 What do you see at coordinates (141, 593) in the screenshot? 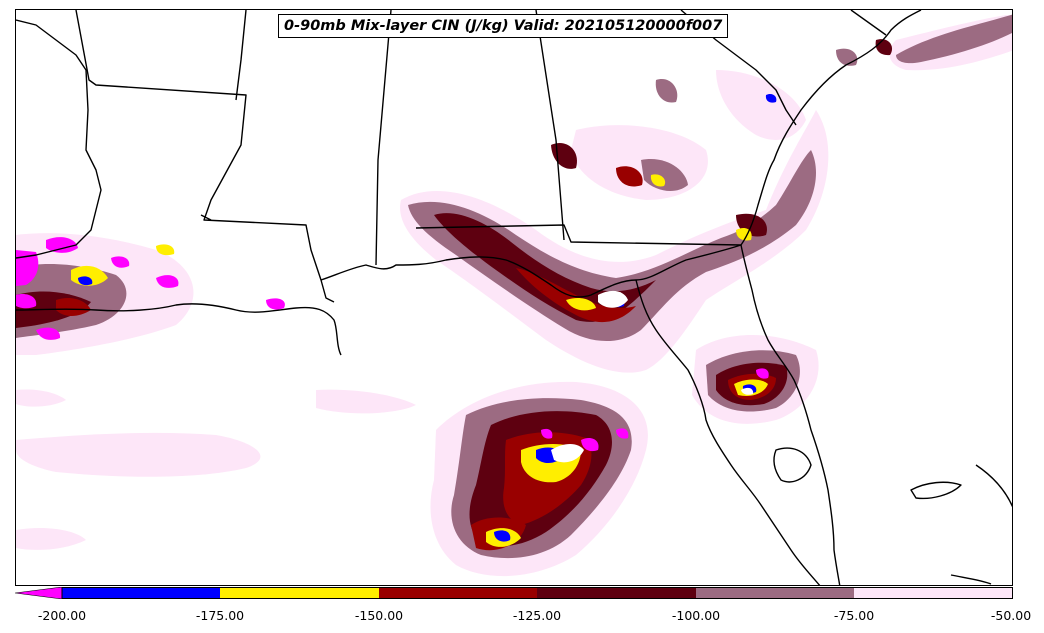
I see `colorbar-bin-blue` at bounding box center [141, 593].